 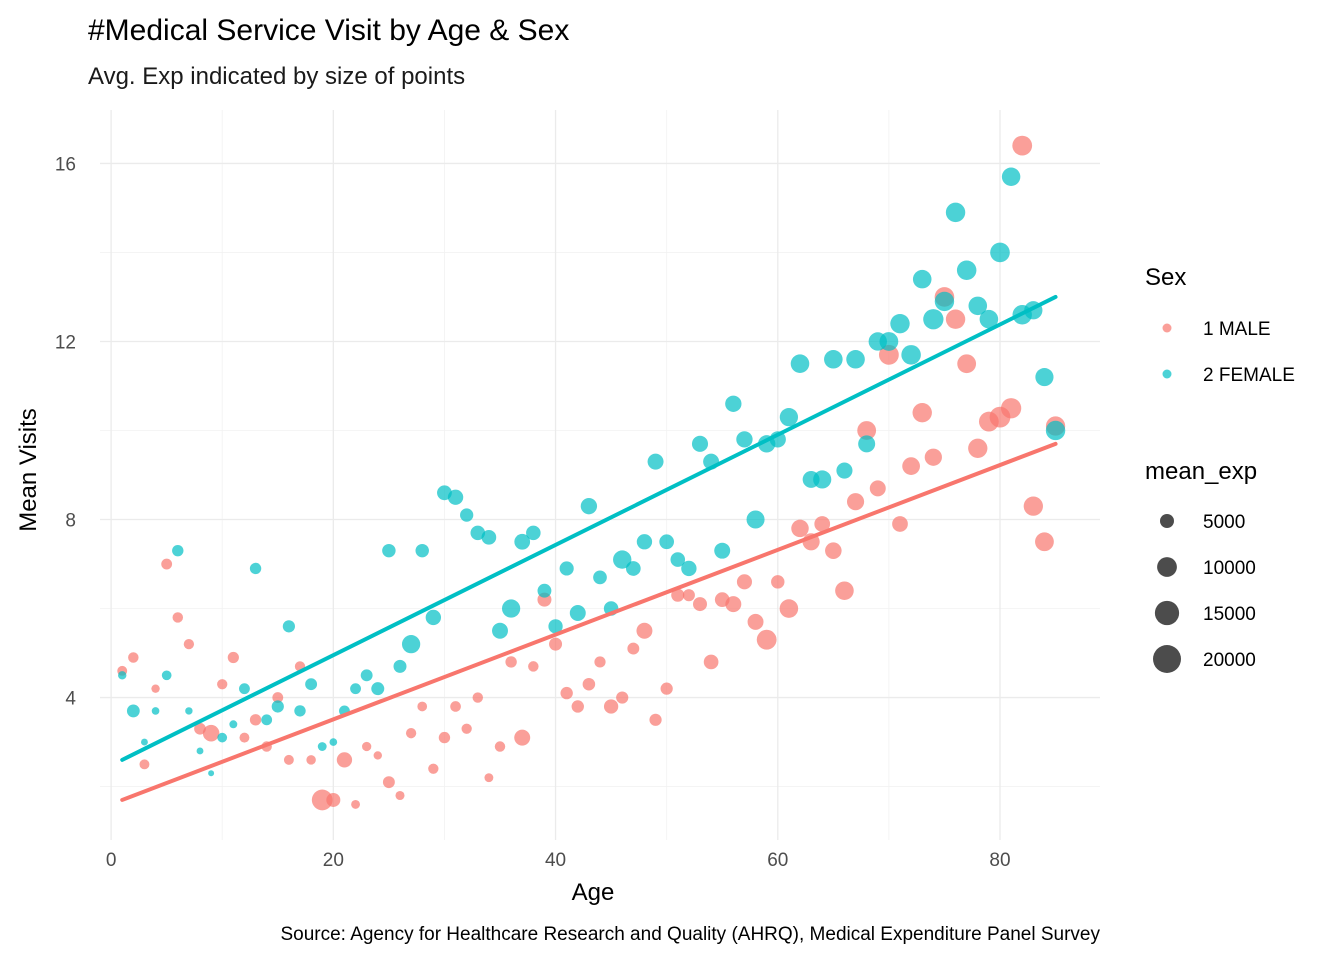 What do you see at coordinates (777, 860) in the screenshot?
I see `x-tick-label: 60` at bounding box center [777, 860].